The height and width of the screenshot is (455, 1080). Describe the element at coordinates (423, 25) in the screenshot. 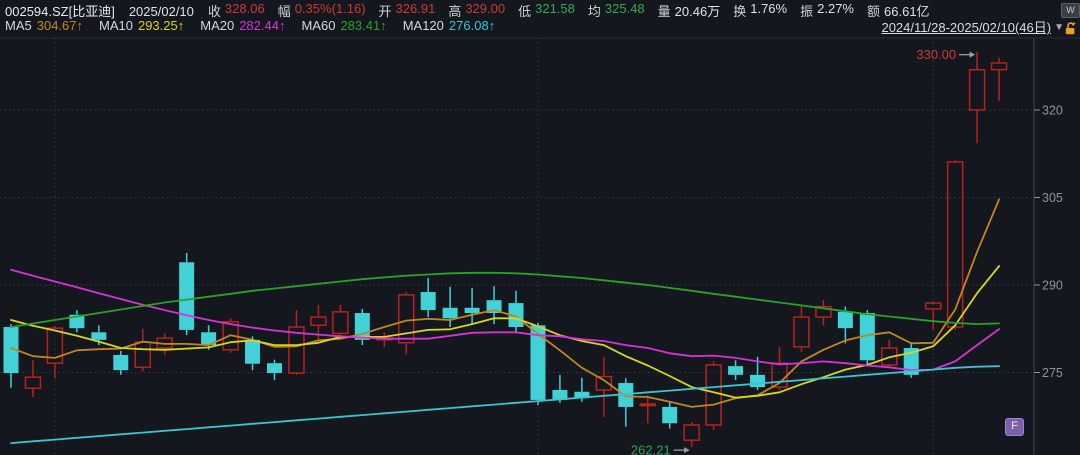

I see `ma-legend-label: MA120` at that location.